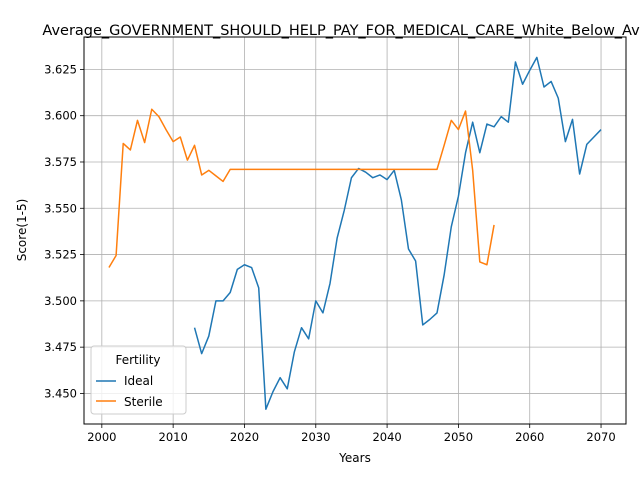  What do you see at coordinates (101, 437) in the screenshot?
I see `x-tick-label: 2000` at bounding box center [101, 437].